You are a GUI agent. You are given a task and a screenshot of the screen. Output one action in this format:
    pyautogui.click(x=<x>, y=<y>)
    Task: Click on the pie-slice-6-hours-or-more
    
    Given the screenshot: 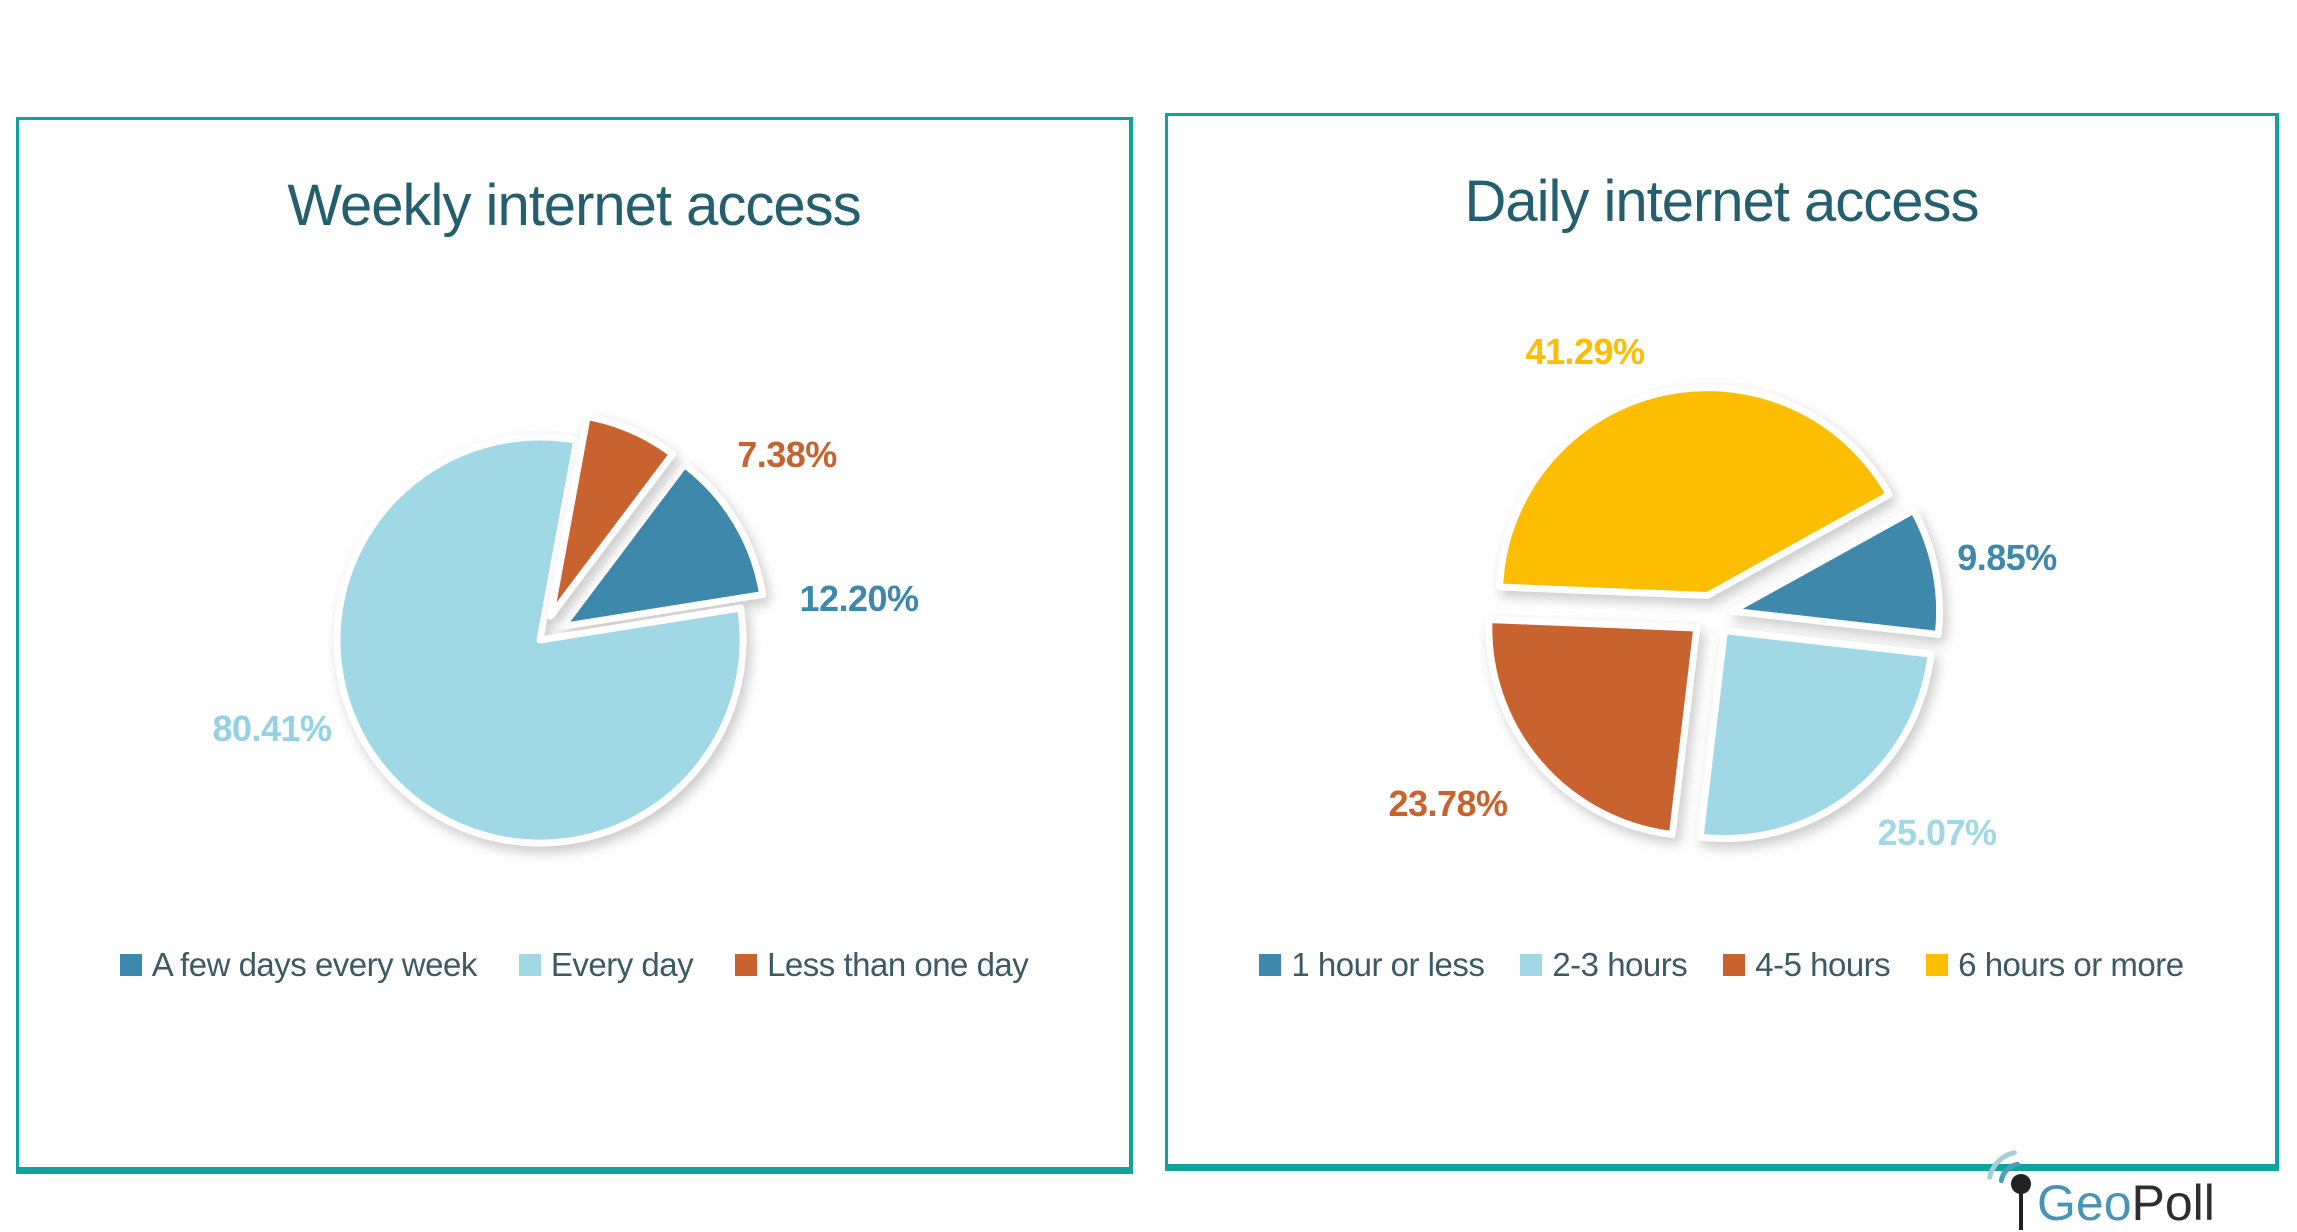 What is the action you would take?
    pyautogui.click(x=1694, y=491)
    